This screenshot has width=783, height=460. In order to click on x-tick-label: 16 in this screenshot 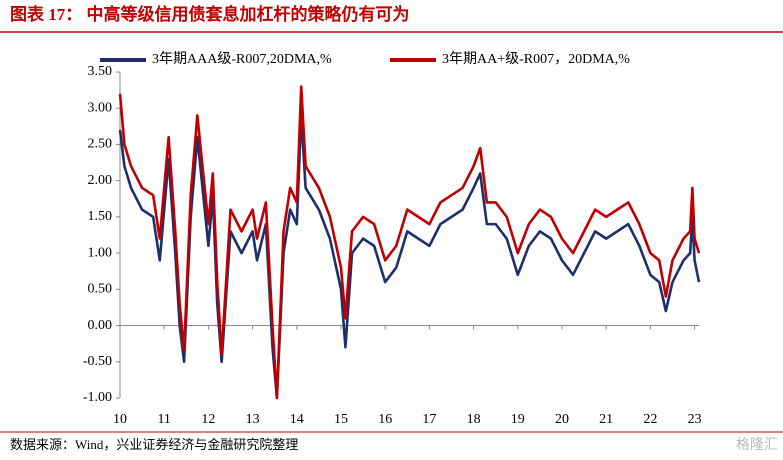, I will do `click(385, 419)`.